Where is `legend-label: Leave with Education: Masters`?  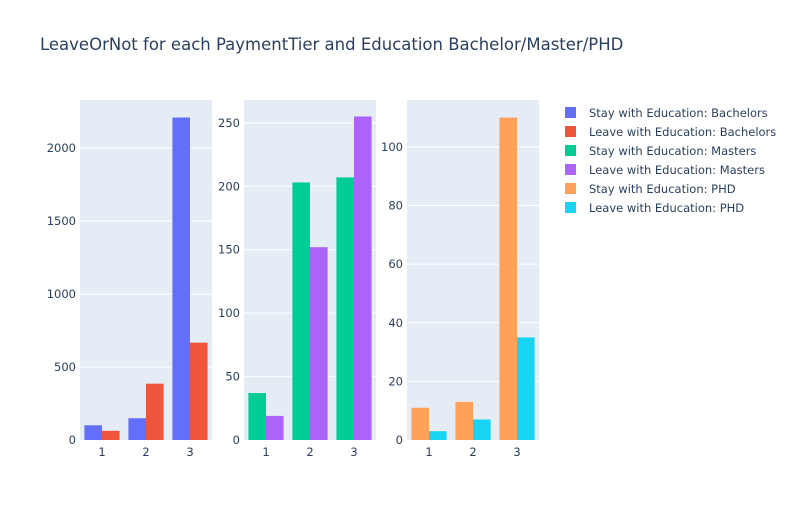 legend-label: Leave with Education: Masters is located at coordinates (677, 170).